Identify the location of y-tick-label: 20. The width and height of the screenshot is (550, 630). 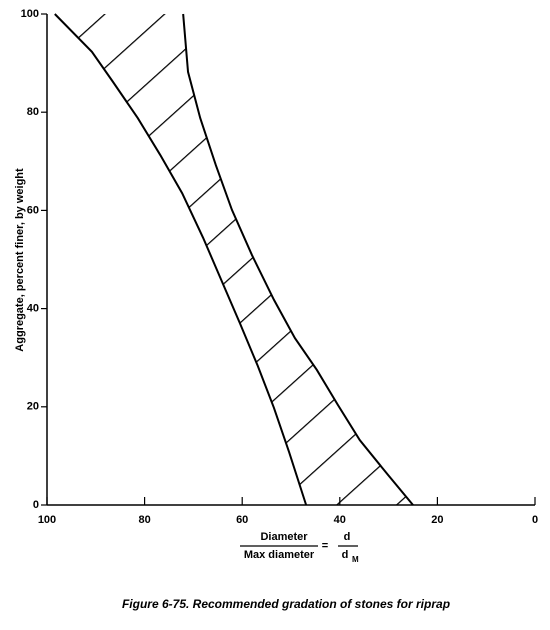
(33, 407).